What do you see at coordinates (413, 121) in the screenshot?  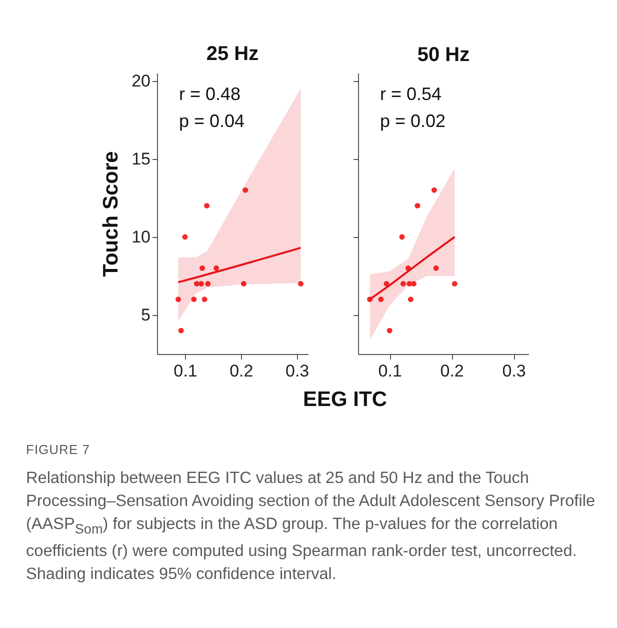 I see `annotation: p = 0.02` at bounding box center [413, 121].